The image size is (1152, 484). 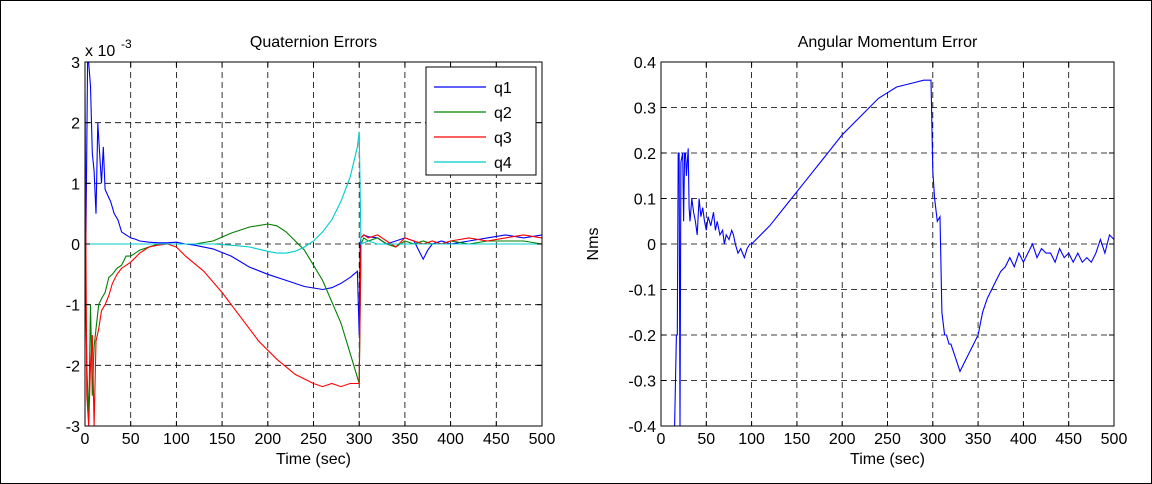 I want to click on y-tick-label: 1, so click(x=75, y=184).